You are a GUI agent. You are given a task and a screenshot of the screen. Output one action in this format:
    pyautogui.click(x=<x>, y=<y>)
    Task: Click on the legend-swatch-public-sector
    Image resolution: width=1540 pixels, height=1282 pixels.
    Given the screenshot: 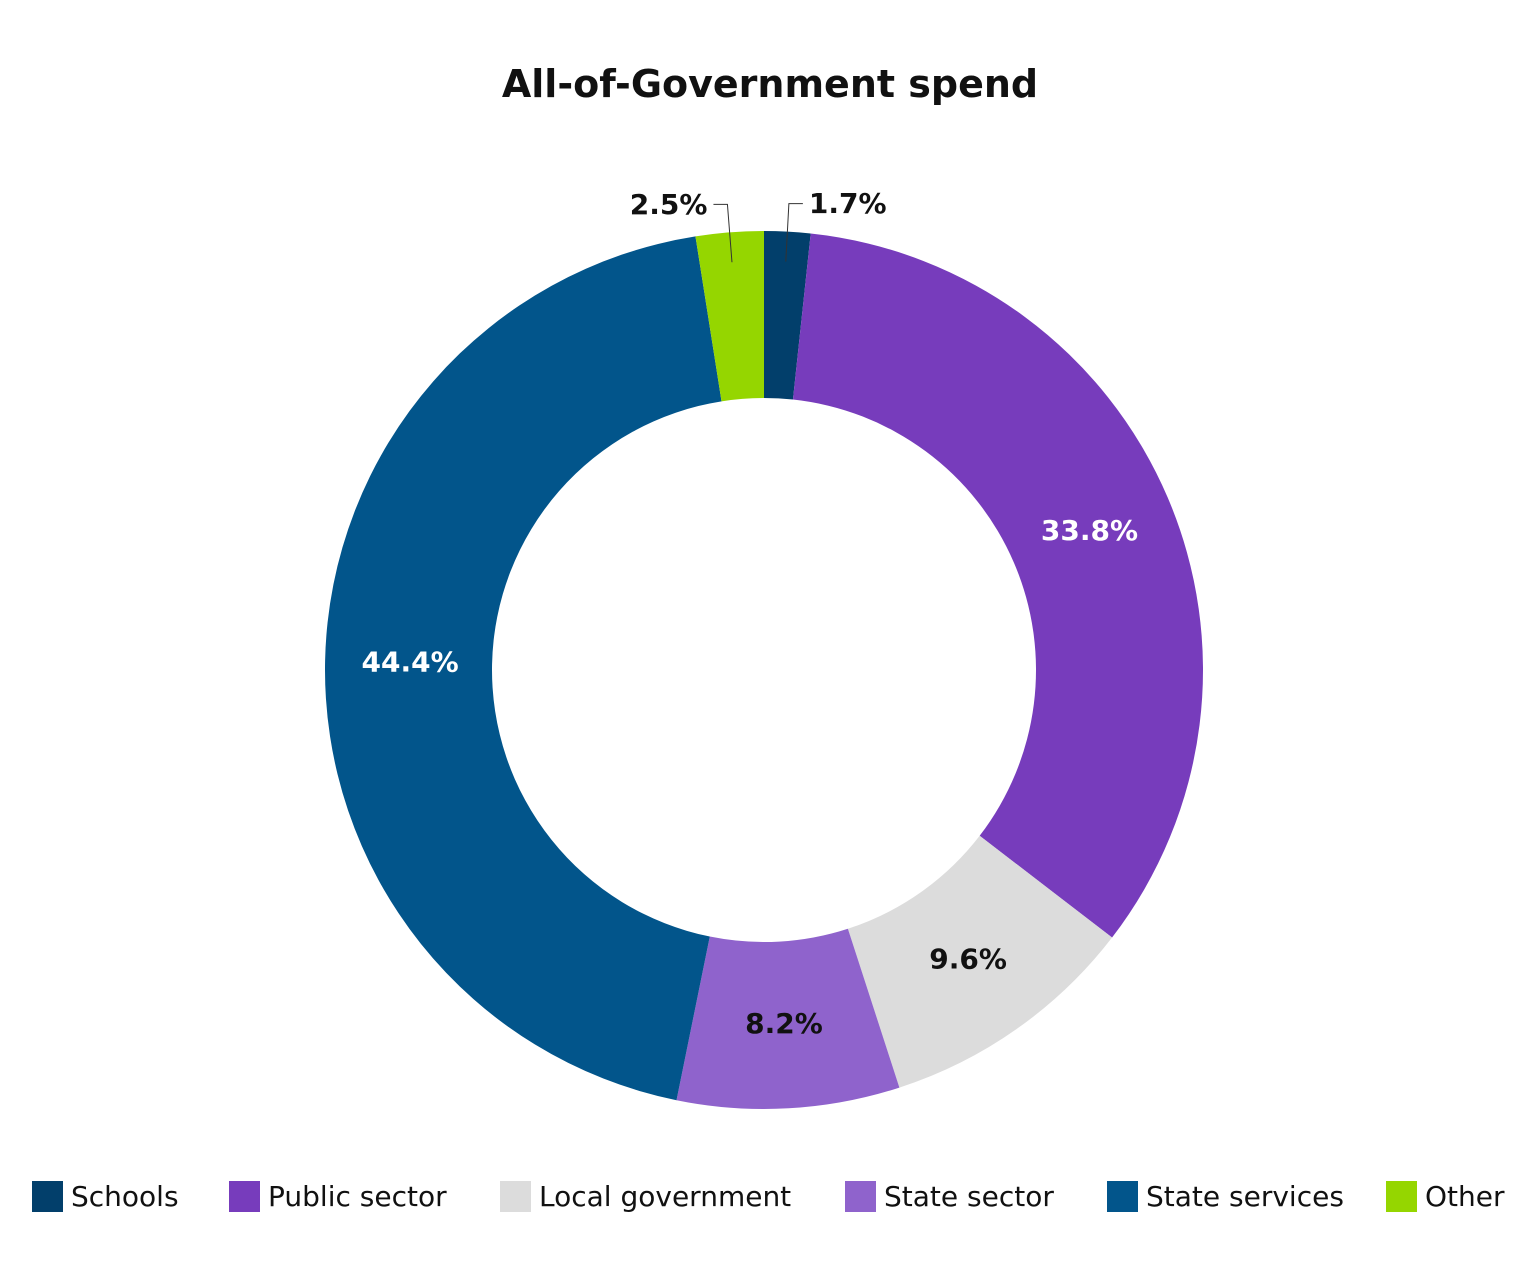 What is the action you would take?
    pyautogui.click(x=244, y=1196)
    